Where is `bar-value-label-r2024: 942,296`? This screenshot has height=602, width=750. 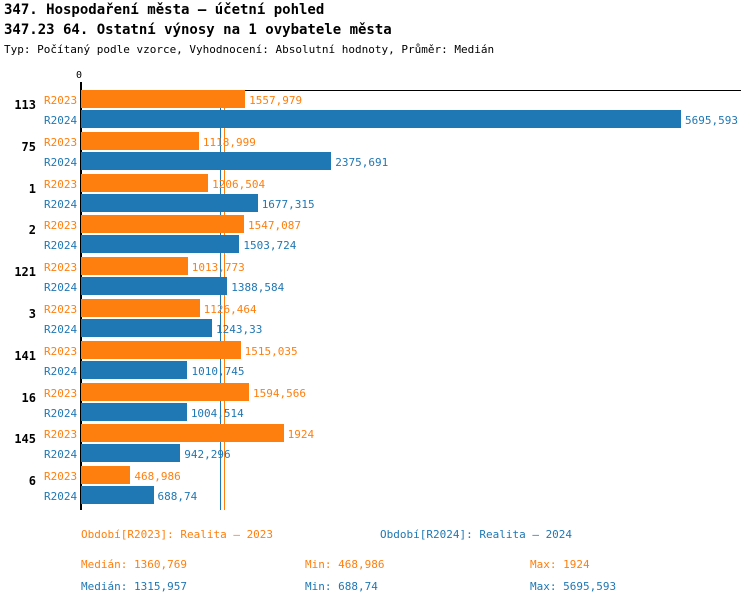
bar-value-label-r2024: 942,296 is located at coordinates (207, 455).